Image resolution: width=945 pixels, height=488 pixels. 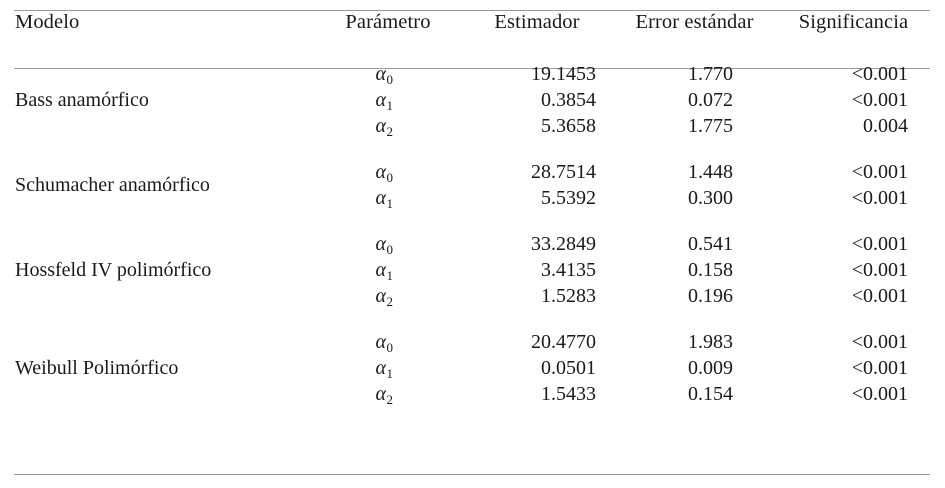 I want to click on error-estandar-cell: 1.770, so click(x=710, y=74).